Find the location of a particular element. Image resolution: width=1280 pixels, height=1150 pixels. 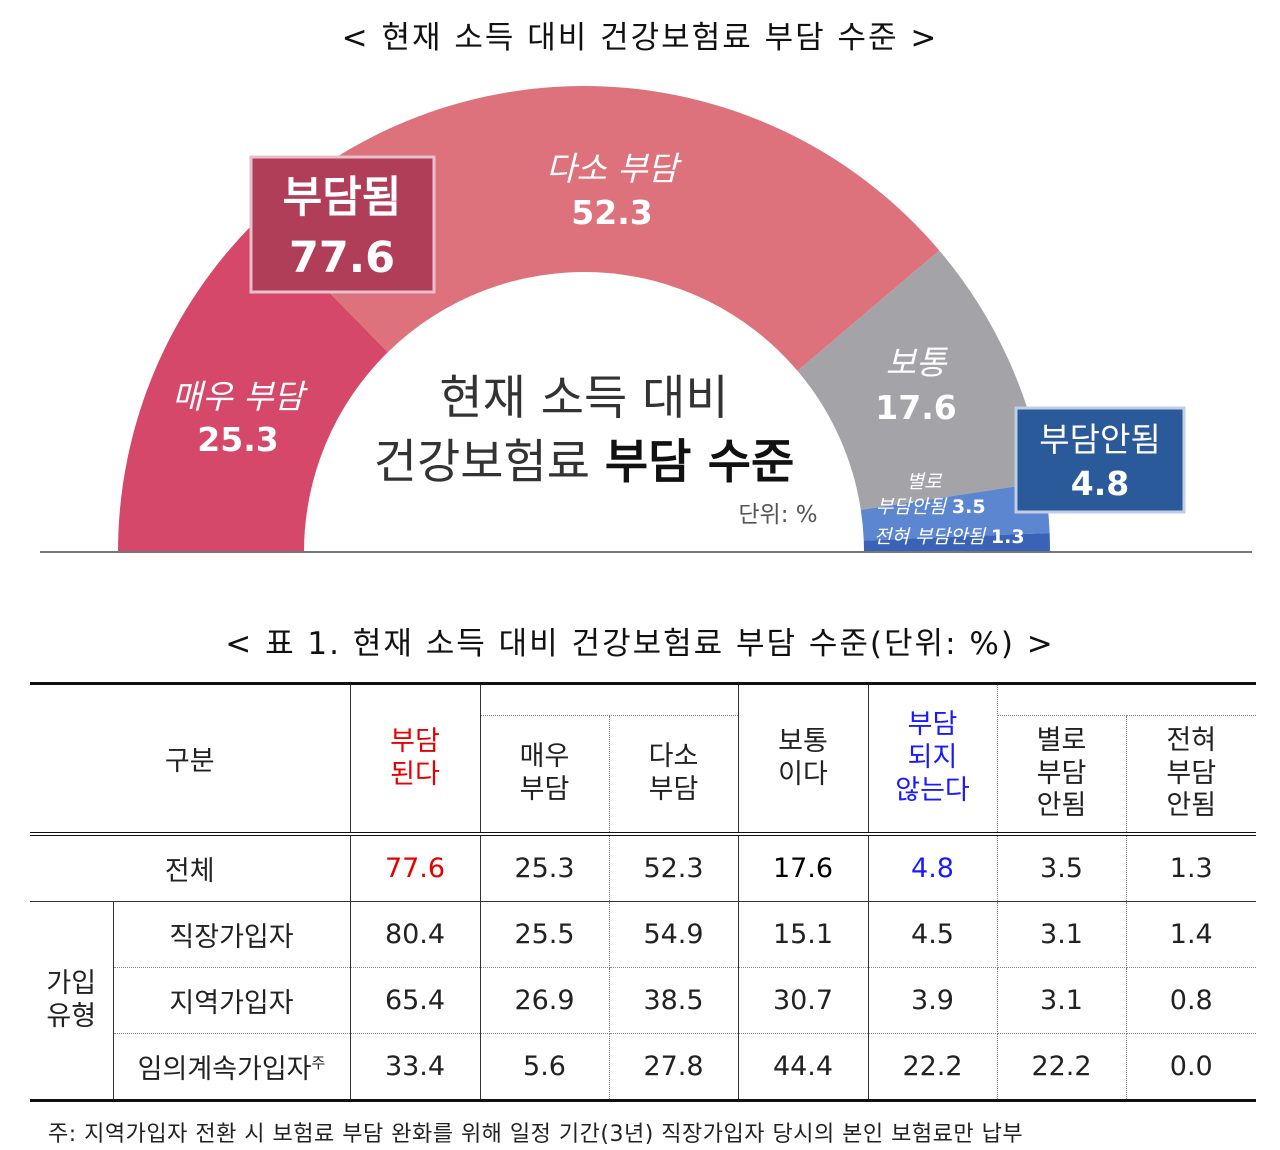

cell: 1.4 is located at coordinates (1191, 934).